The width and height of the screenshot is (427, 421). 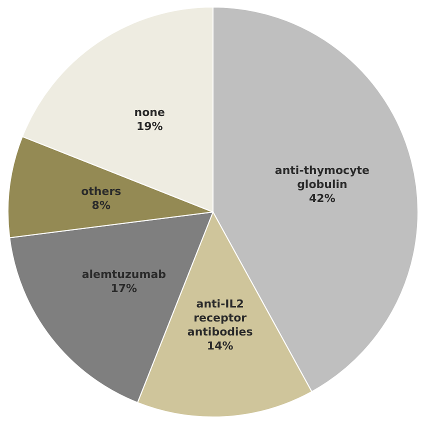 What do you see at coordinates (149, 111) in the screenshot?
I see `slice-label: none` at bounding box center [149, 111].